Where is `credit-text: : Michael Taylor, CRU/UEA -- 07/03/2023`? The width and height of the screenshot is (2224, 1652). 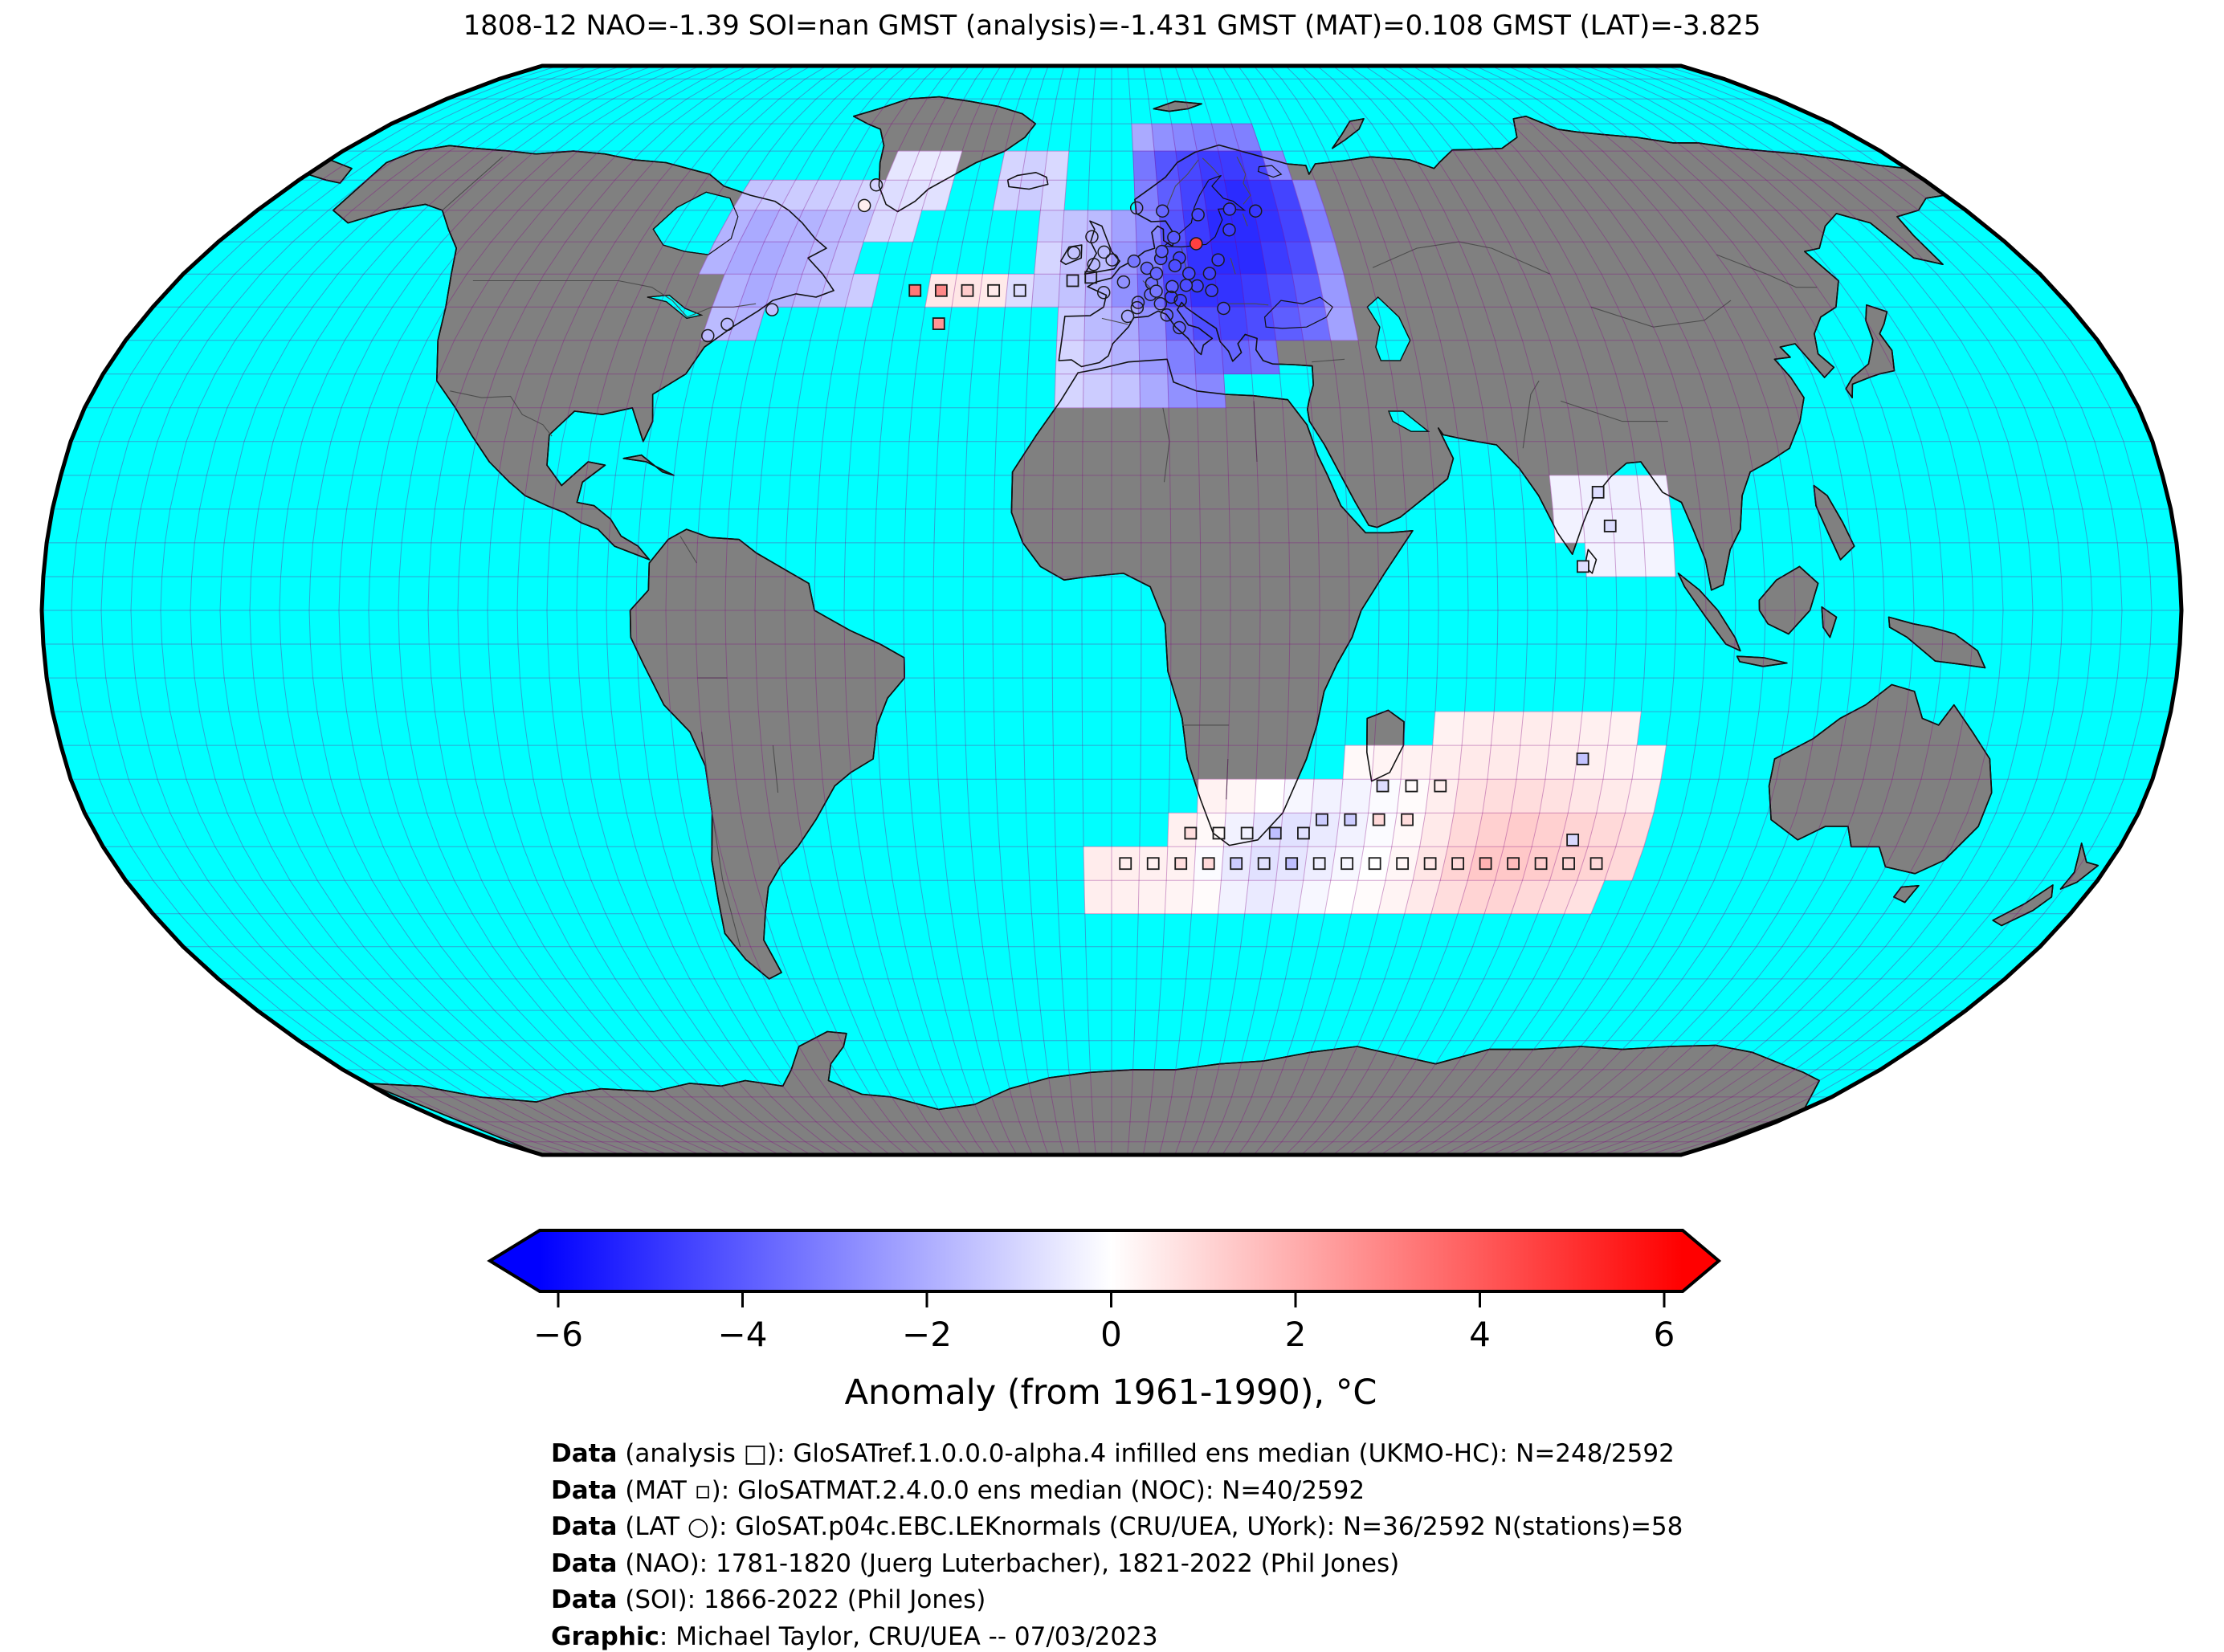 credit-text: : Michael Taylor, CRU/UEA -- 07/03/2023 is located at coordinates (908, 1636).